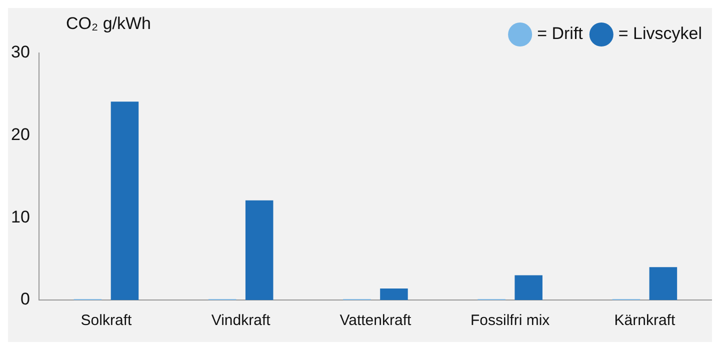 This screenshot has height=350, width=720. I want to click on y-tick-label: 0, so click(25, 299).